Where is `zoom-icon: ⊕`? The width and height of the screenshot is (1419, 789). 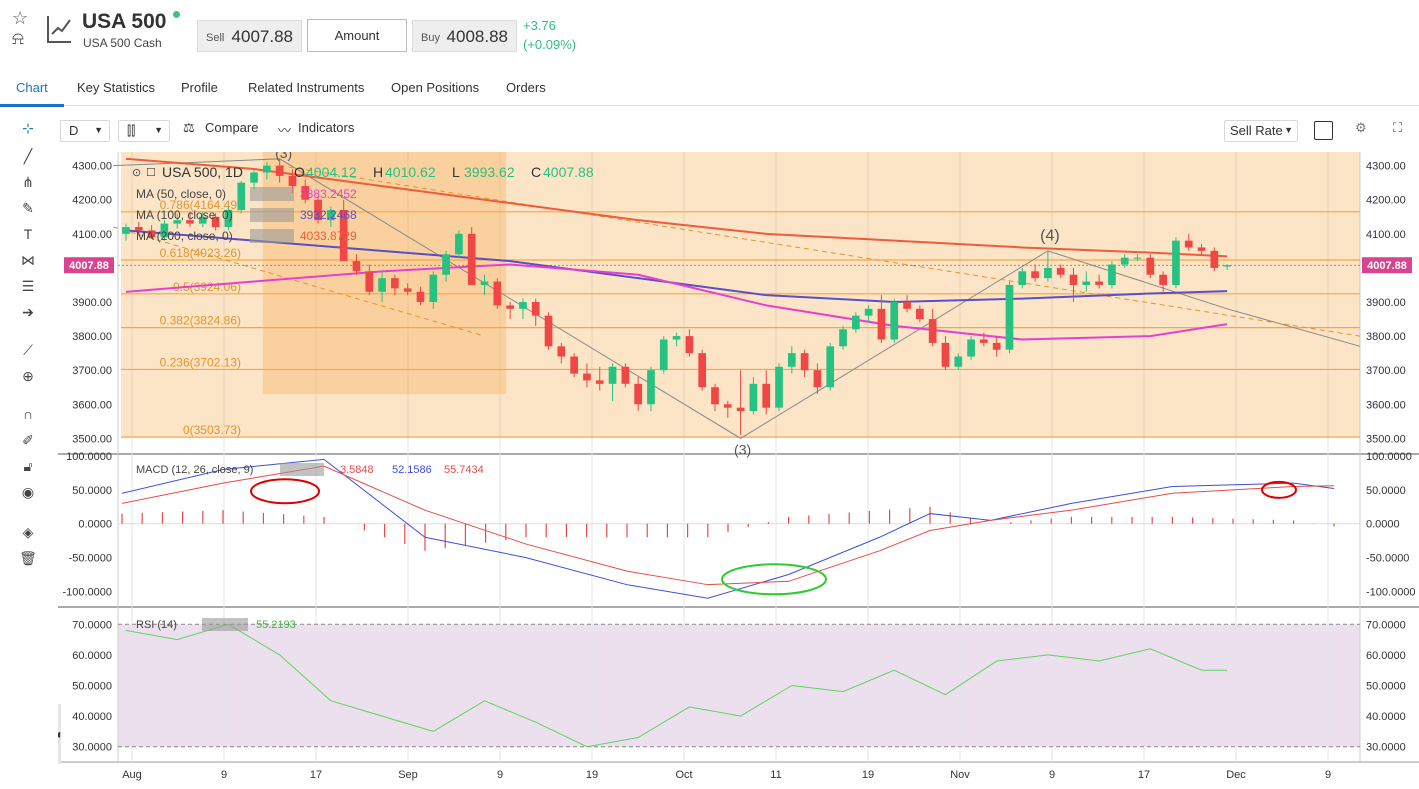 zoom-icon: ⊕ is located at coordinates (28, 376).